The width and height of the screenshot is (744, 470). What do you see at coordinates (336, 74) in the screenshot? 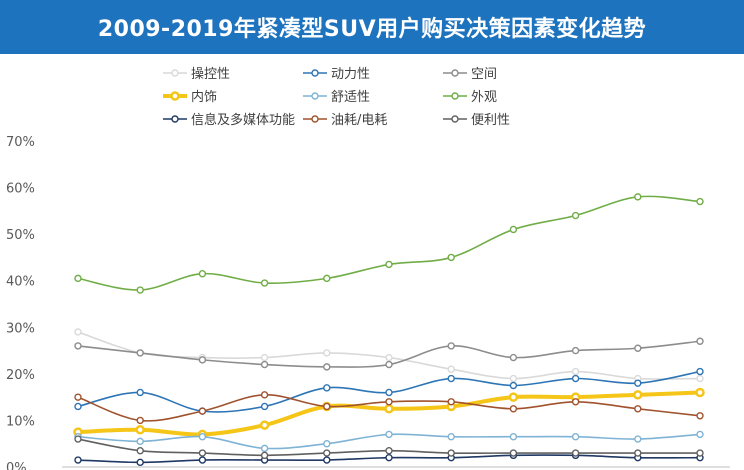
I see `legend-item: 动力性` at bounding box center [336, 74].